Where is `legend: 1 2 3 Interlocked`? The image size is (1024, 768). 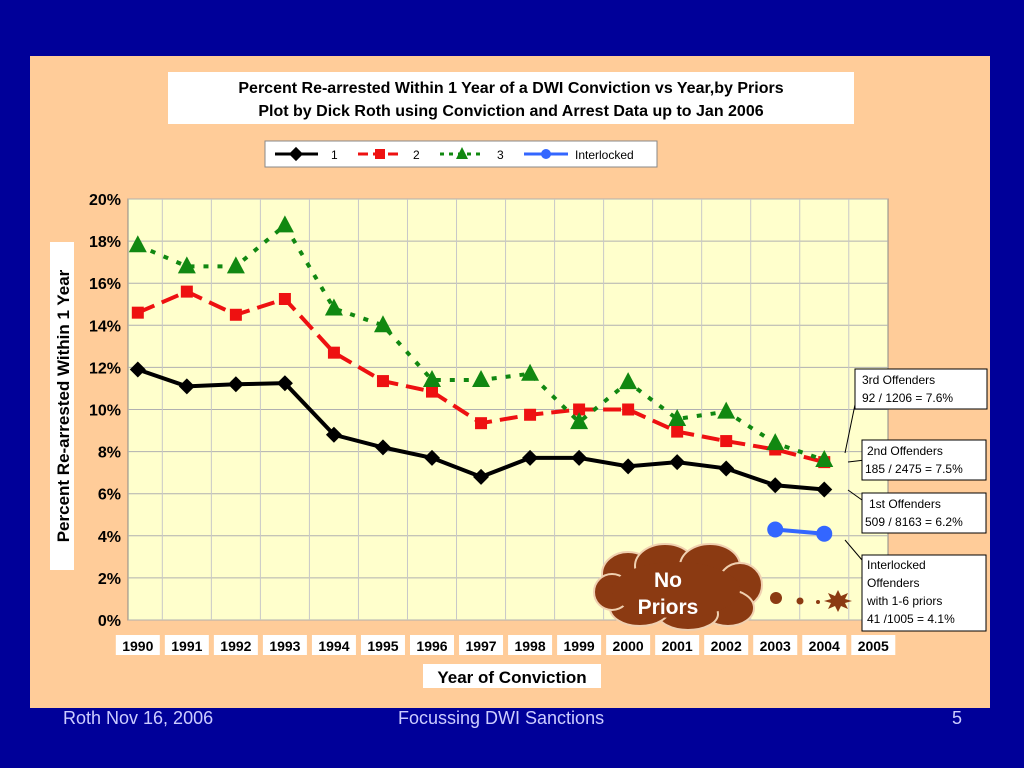
legend: 1 2 3 Interlocked is located at coordinates (461, 154).